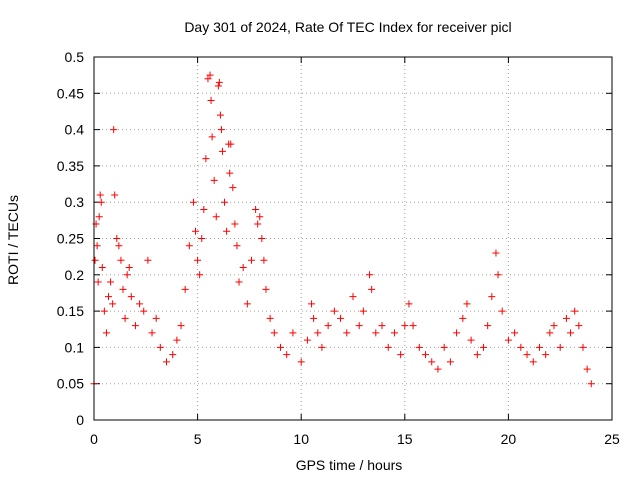 This screenshot has width=640, height=480. I want to click on x-axis-label: GPS time / hours, so click(349, 465).